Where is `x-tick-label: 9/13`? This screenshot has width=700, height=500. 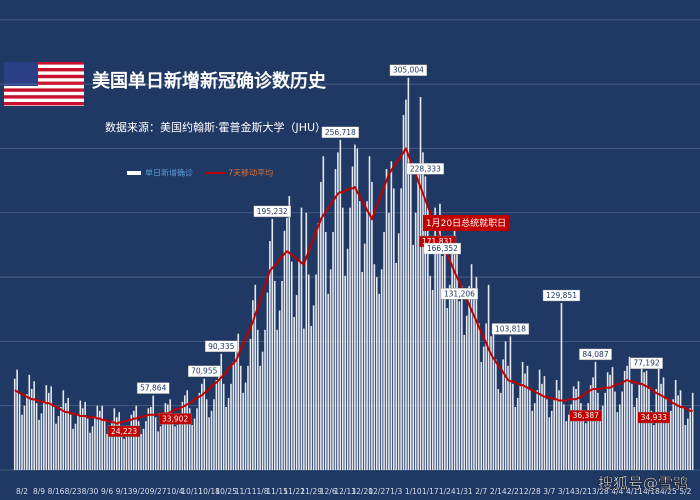
x-tick-label: 9/13 is located at coordinates (124, 491).